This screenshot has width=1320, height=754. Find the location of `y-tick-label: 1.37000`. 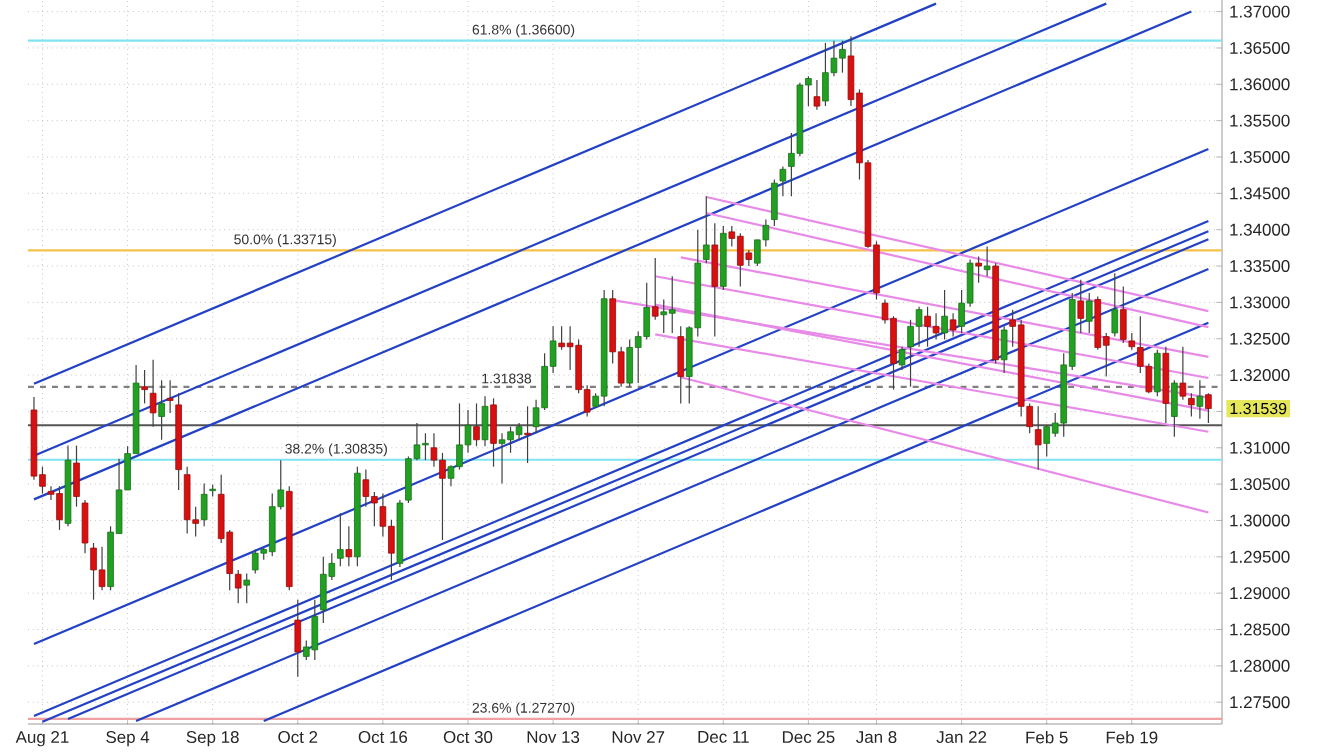

y-tick-label: 1.37000 is located at coordinates (1260, 11).